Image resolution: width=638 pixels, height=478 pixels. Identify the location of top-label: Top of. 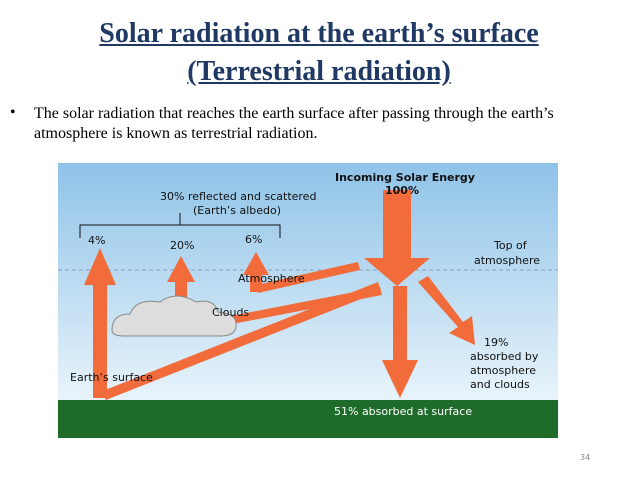
(510, 245).